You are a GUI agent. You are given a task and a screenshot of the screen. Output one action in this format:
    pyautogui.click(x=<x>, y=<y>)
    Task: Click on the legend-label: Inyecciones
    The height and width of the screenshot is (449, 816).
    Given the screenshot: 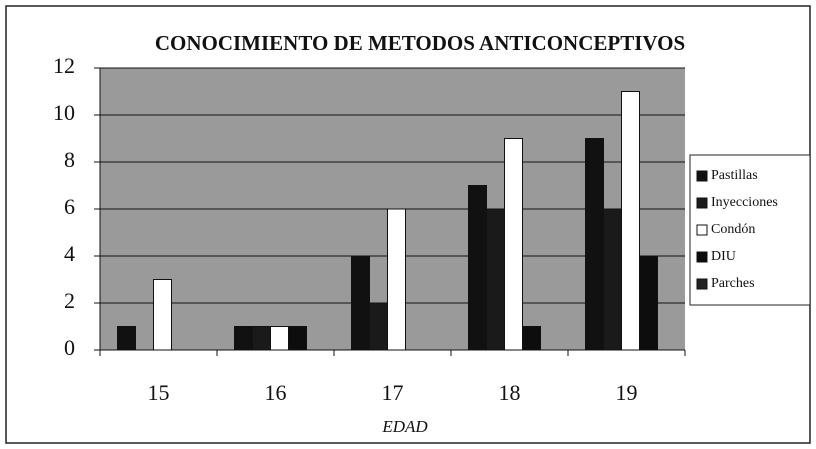 What is the action you would take?
    pyautogui.click(x=744, y=202)
    